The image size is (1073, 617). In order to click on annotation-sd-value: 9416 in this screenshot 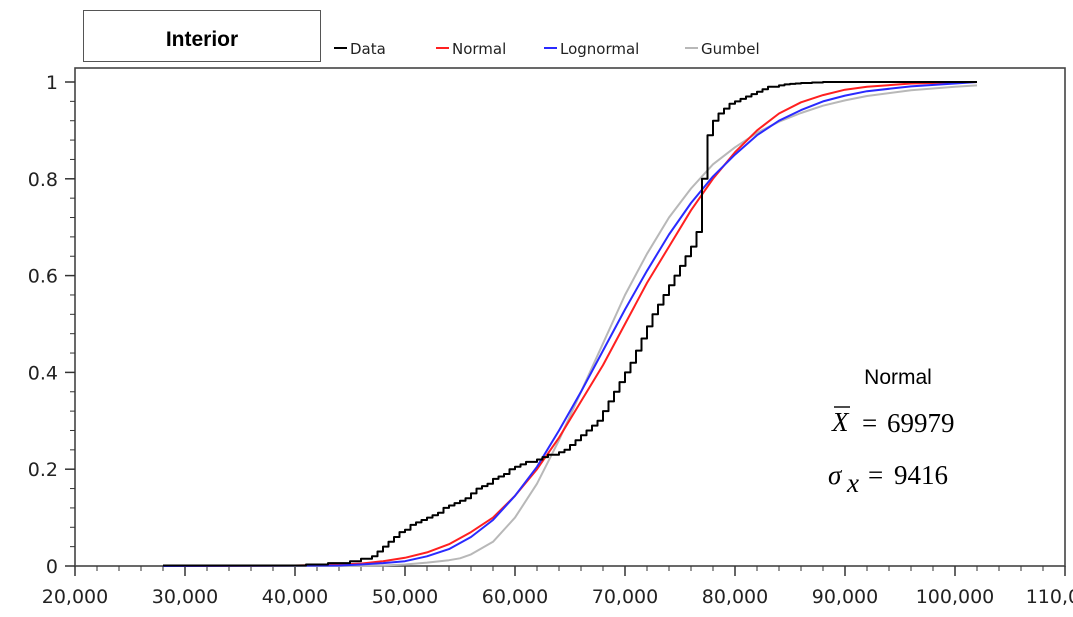, I will do `click(921, 475)`.